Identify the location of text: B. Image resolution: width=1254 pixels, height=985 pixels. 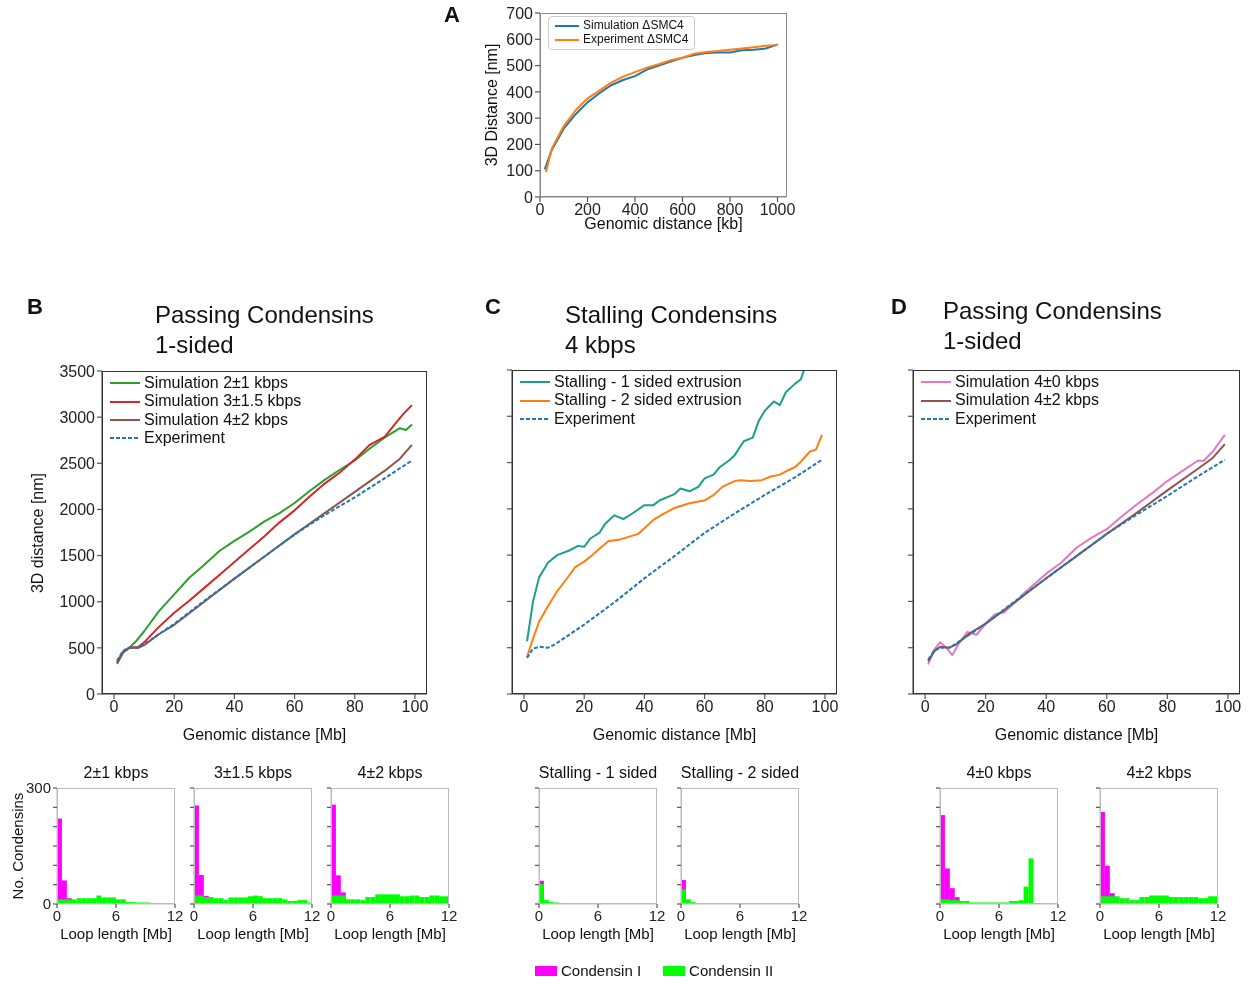
(35, 307).